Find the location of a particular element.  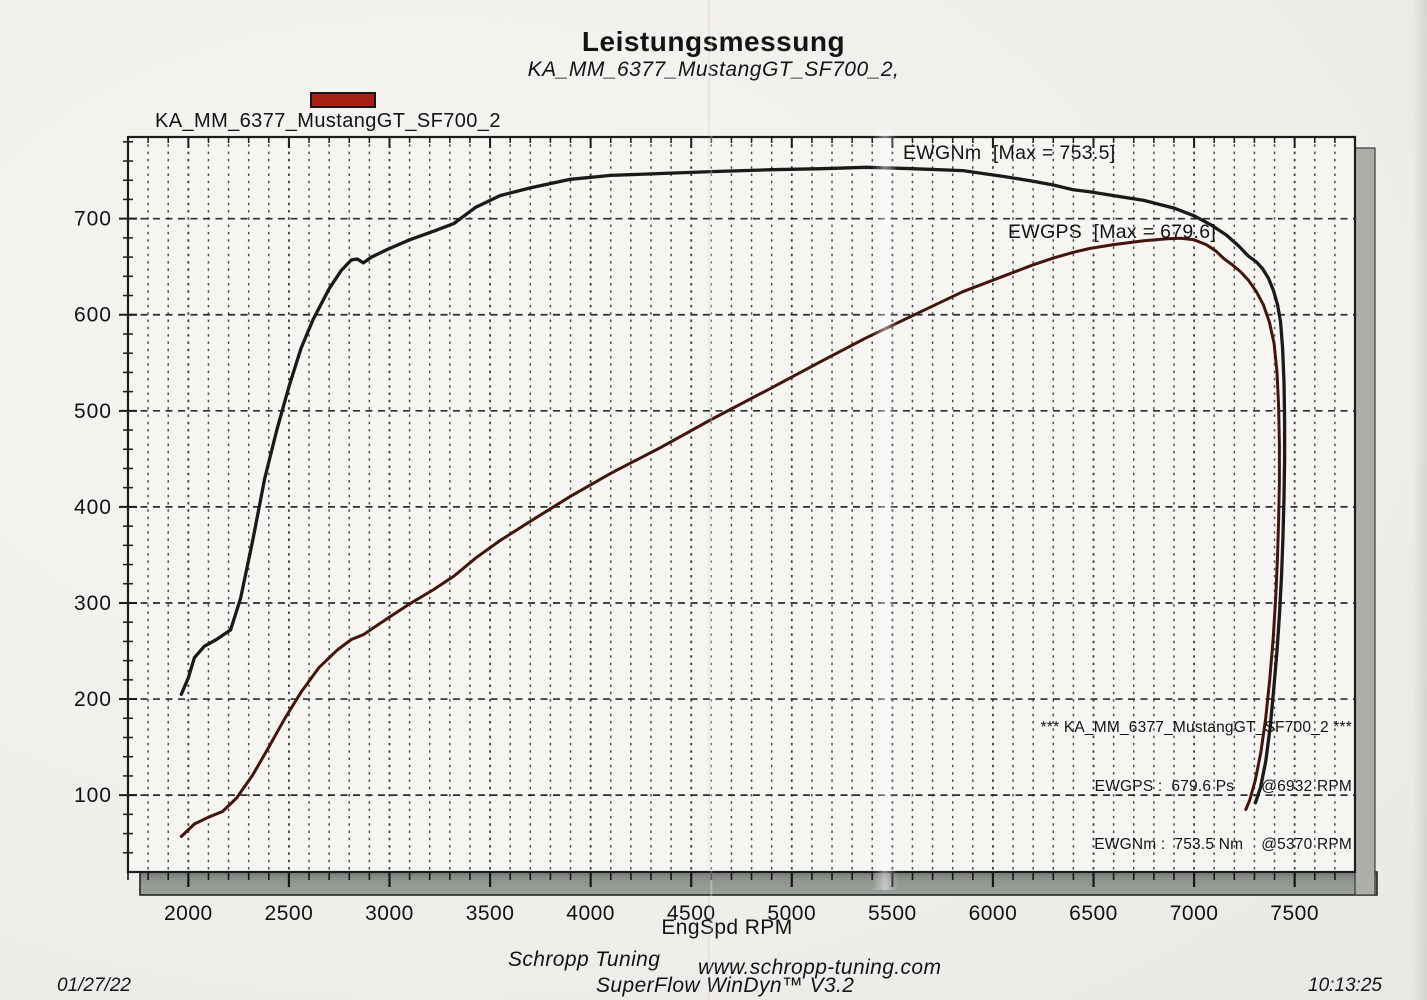

x-tick-label: 2500 is located at coordinates (289, 913).